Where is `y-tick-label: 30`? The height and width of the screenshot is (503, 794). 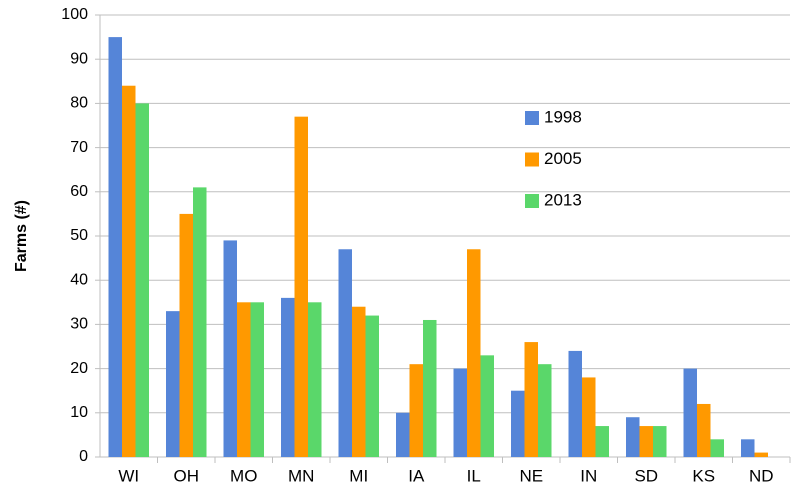
y-tick-label: 30 is located at coordinates (79, 324).